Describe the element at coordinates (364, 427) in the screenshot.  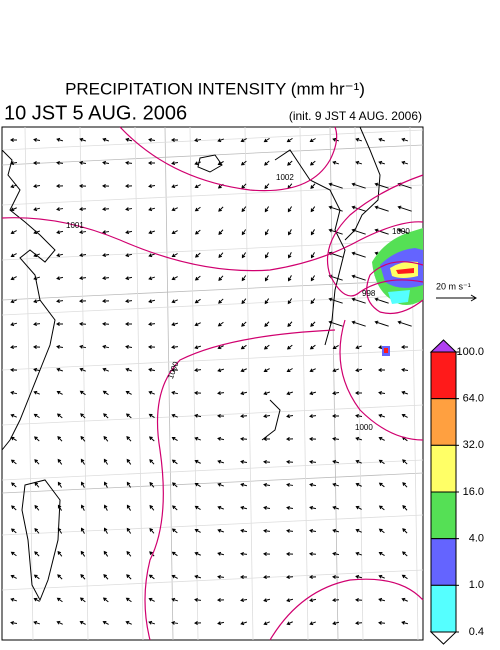
I see `isobar-label: 1000` at that location.